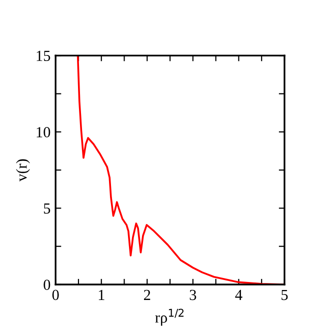  What do you see at coordinates (23, 170) in the screenshot?
I see `y-axis-title: v(r)` at bounding box center [23, 170].